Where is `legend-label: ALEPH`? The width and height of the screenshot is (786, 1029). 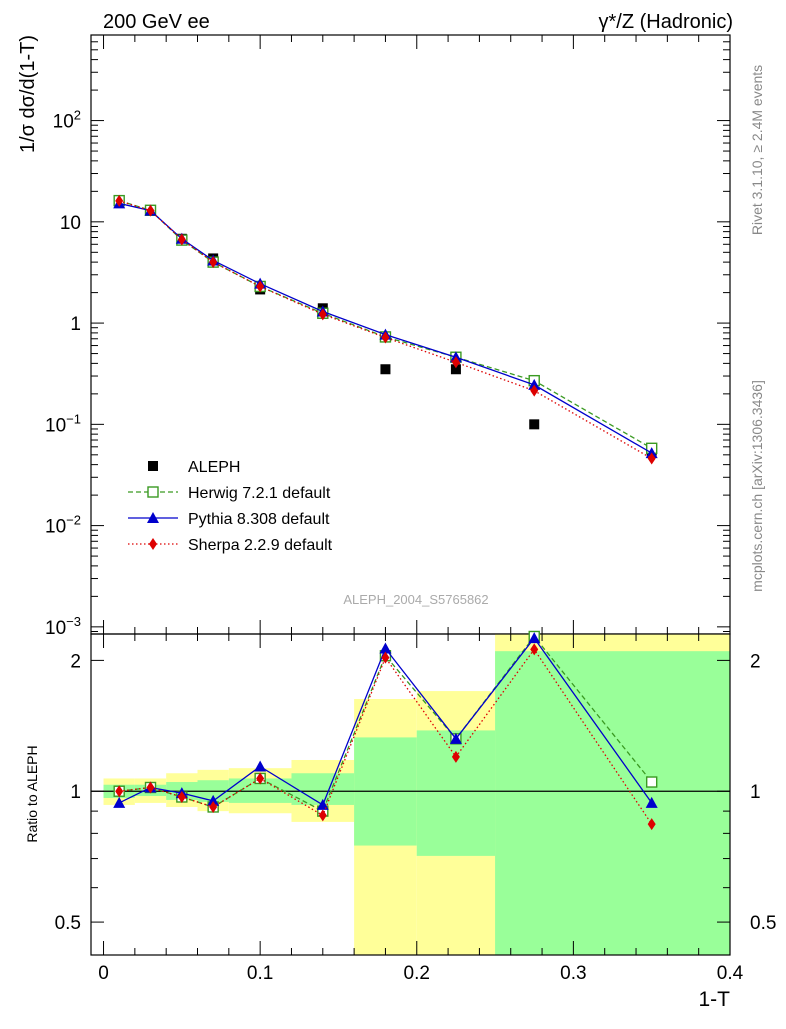 legend-label: ALEPH is located at coordinates (214, 467).